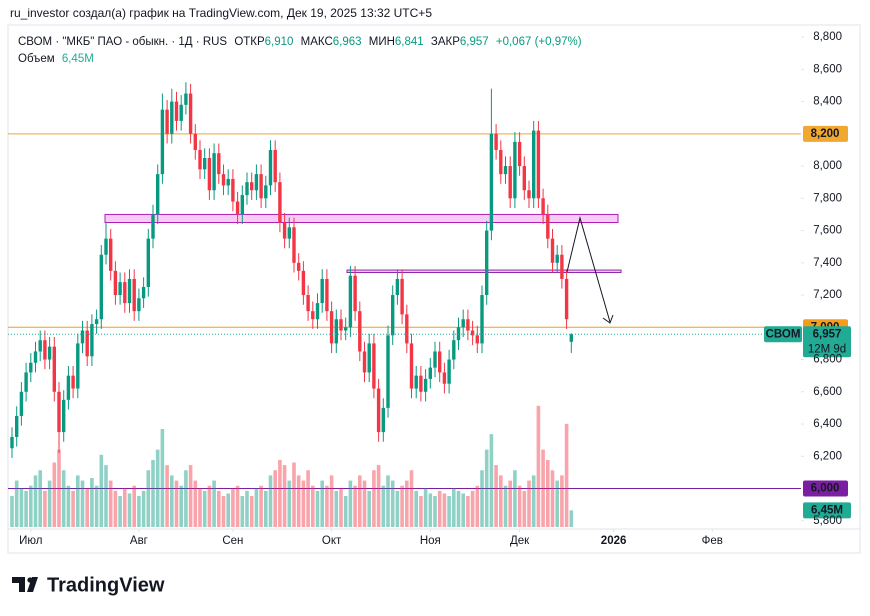 The image size is (870, 616). What do you see at coordinates (78, 59) in the screenshot?
I see `legend-volume: 6,45M` at bounding box center [78, 59].